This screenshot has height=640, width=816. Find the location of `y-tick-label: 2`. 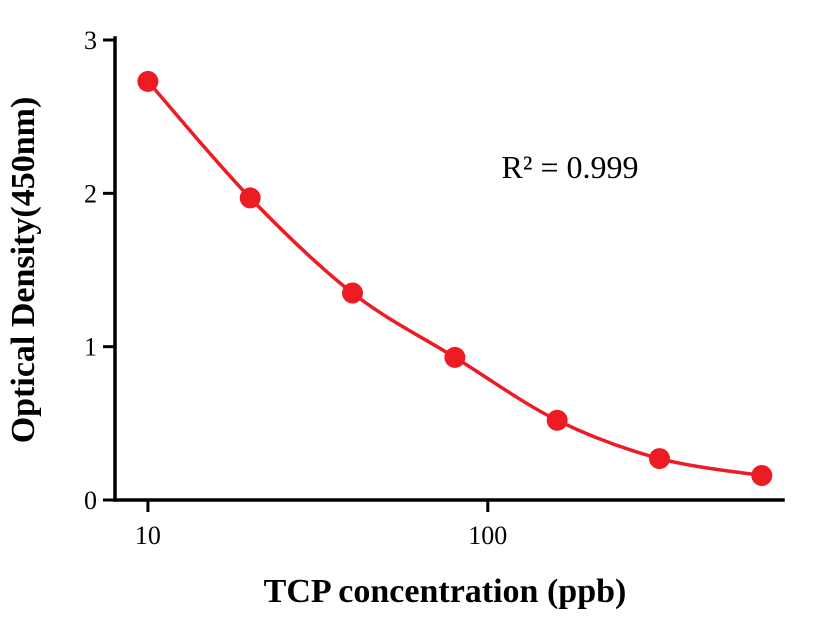

y-tick-label: 2 is located at coordinates (90, 193).